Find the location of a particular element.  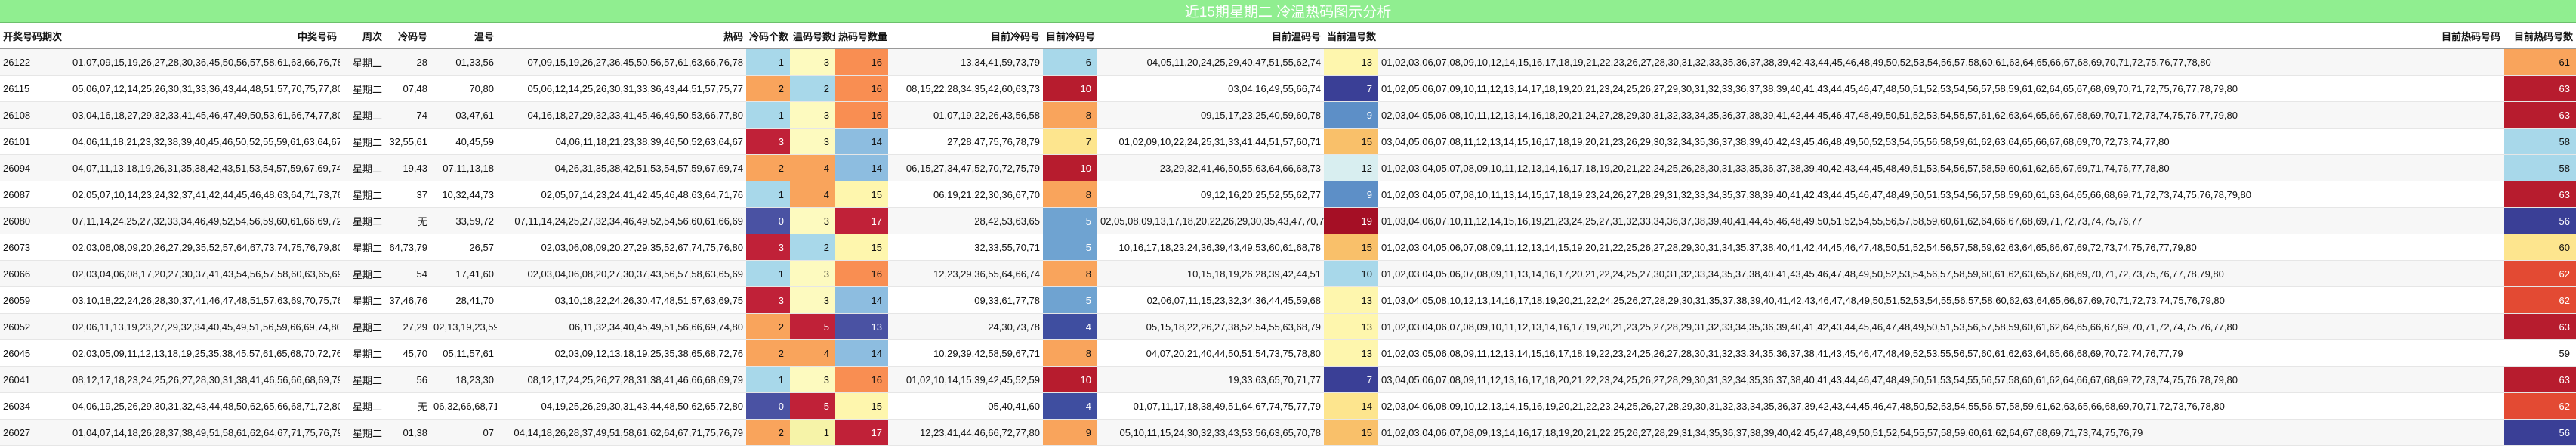

col-header-issue: 开奖号码期次 is located at coordinates (34, 36).